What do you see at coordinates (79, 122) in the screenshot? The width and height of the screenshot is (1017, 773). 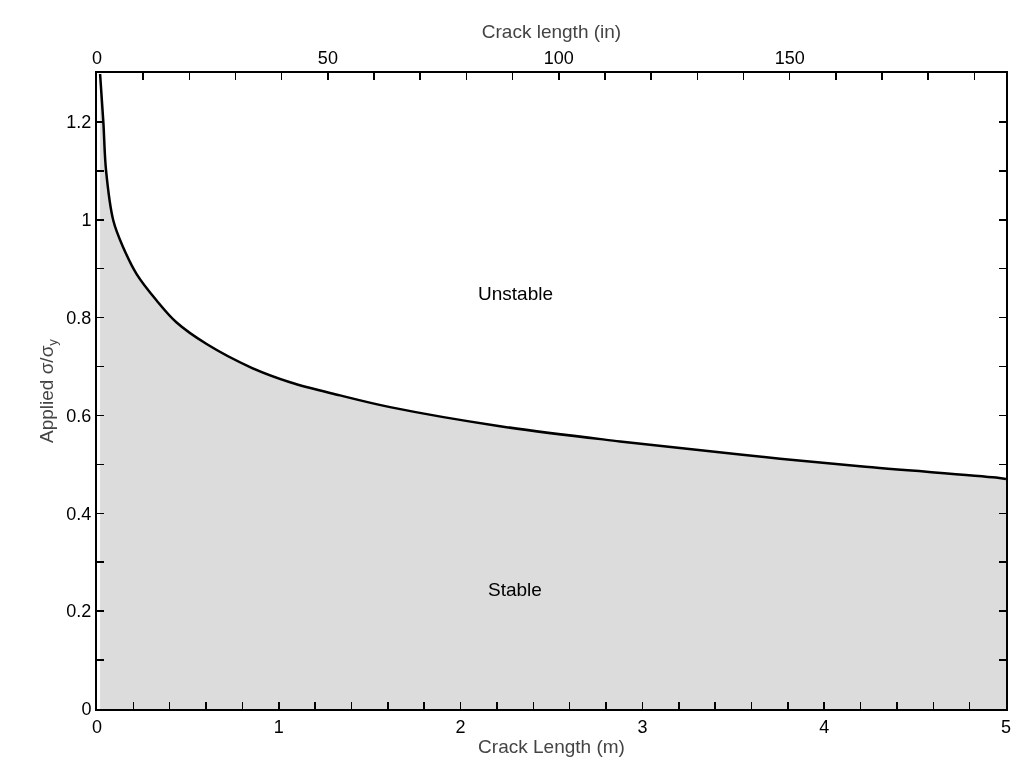 I see `y-tick-label: 1.2` at bounding box center [79, 122].